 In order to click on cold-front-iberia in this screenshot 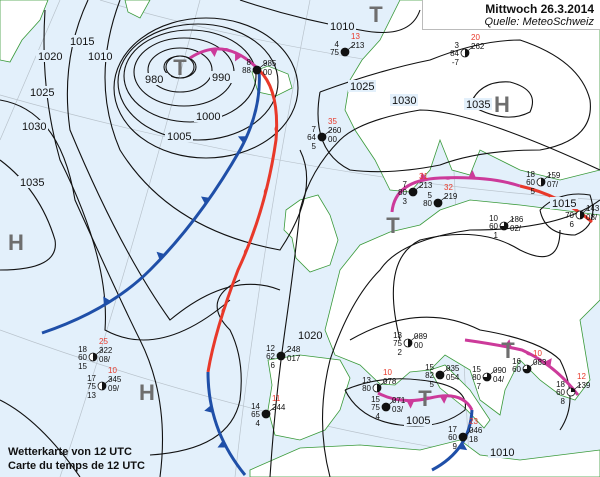, I will do `click(226, 423)`.